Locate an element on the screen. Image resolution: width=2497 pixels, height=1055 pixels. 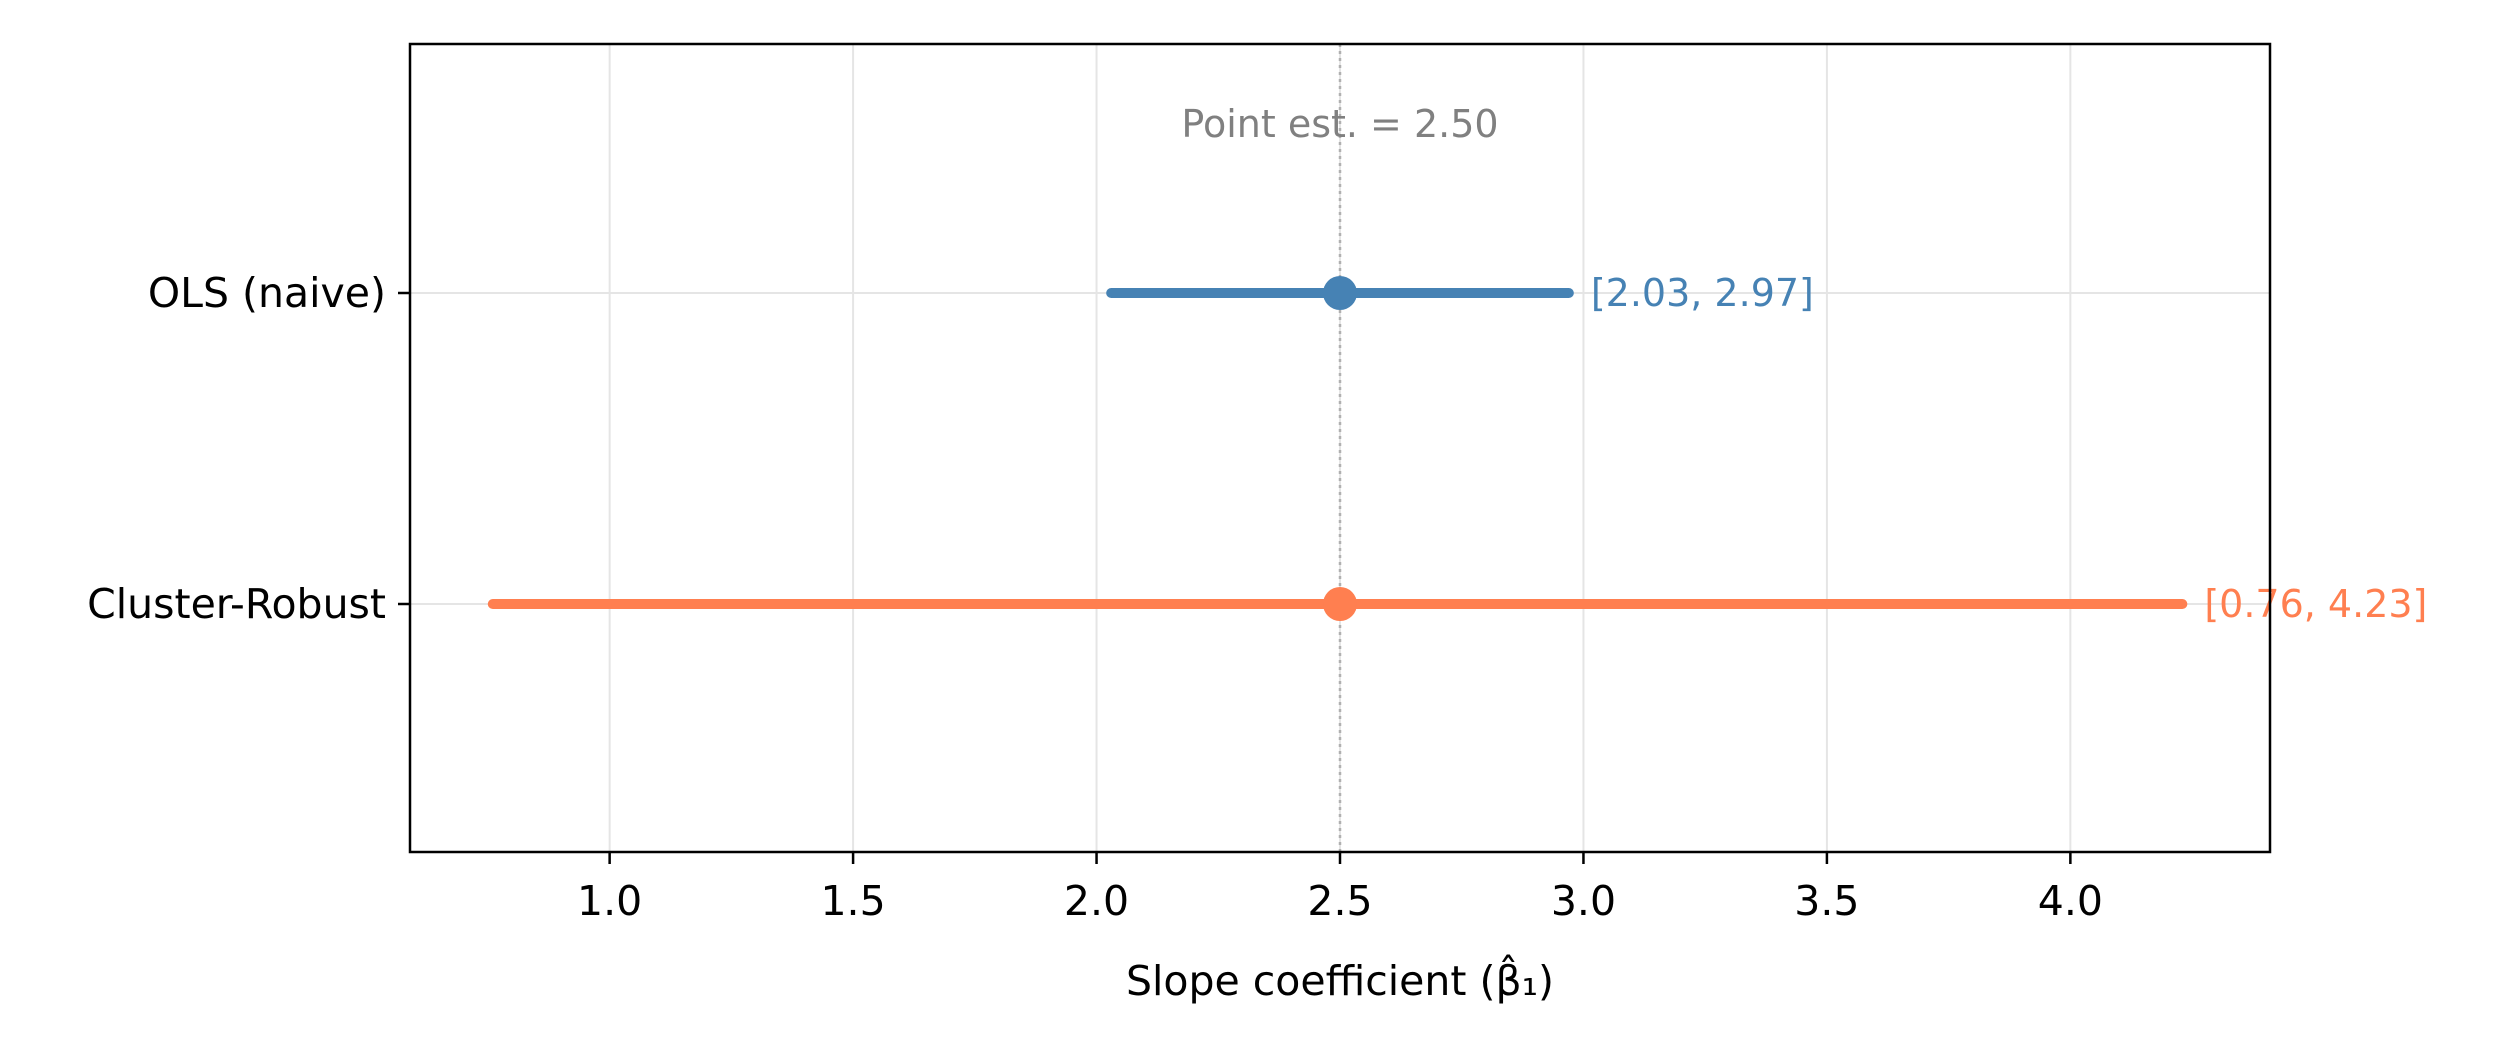
reference-line-label: Point est. = 2.50 is located at coordinates (1339, 124).